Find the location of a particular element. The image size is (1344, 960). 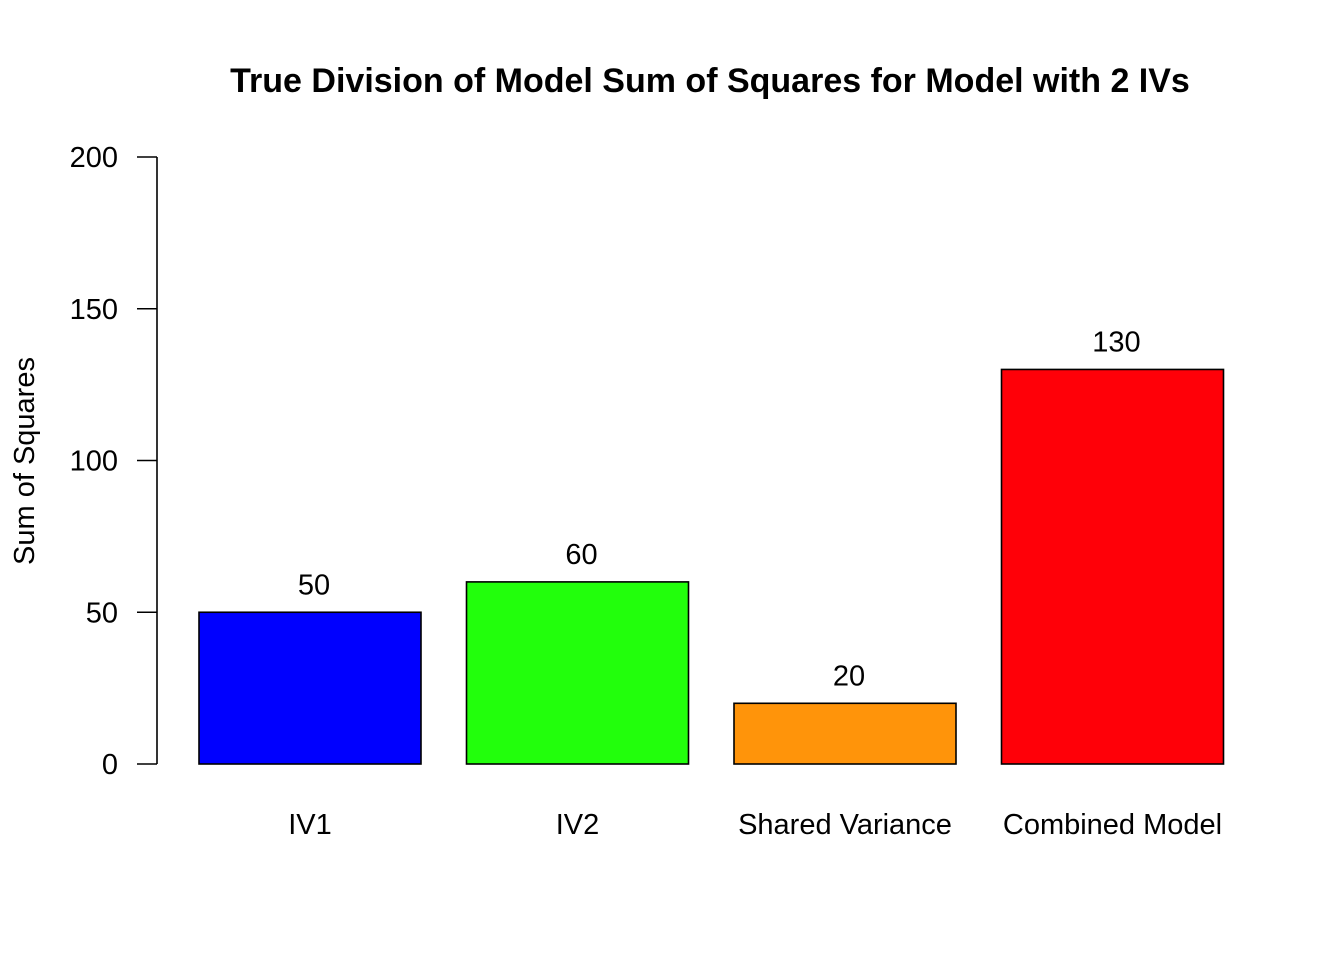

y-axis: 0 50 100 150 200 is located at coordinates (114, 461).